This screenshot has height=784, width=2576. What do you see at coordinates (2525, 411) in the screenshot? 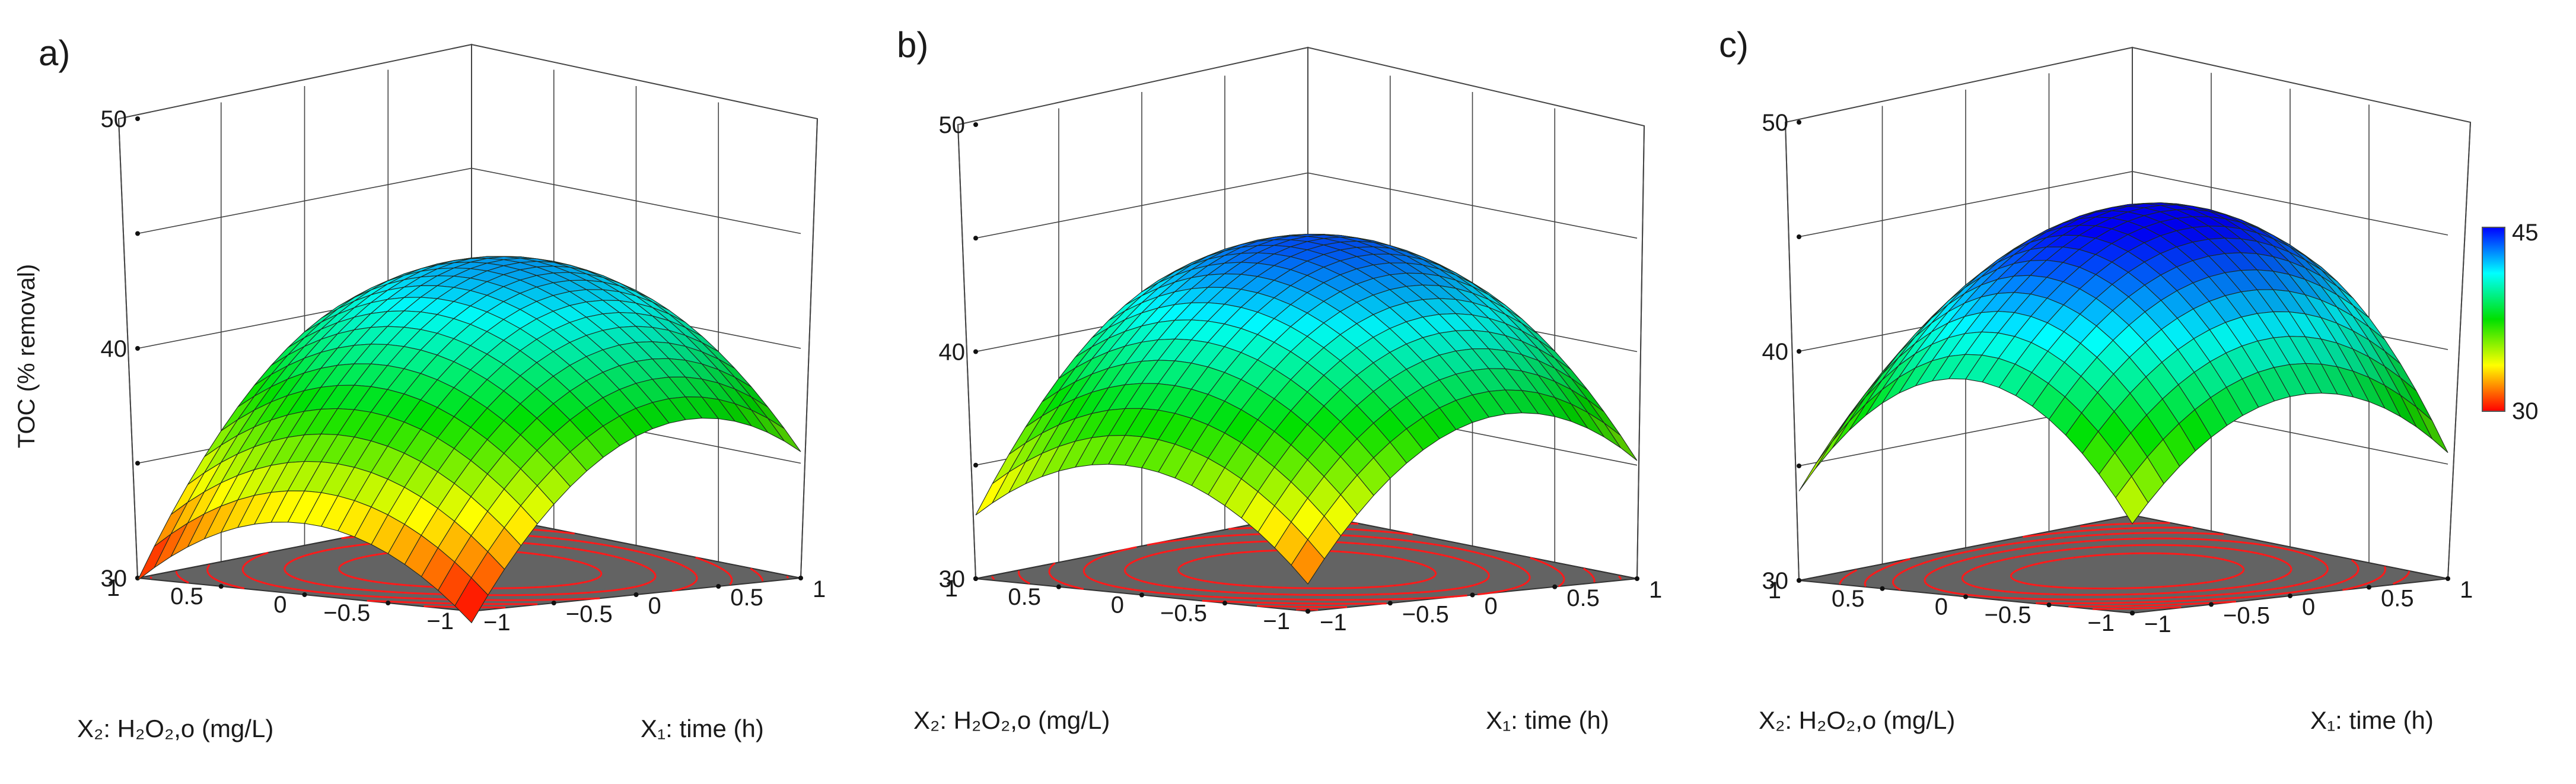
I see `colorbar-min-label: 30` at bounding box center [2525, 411].